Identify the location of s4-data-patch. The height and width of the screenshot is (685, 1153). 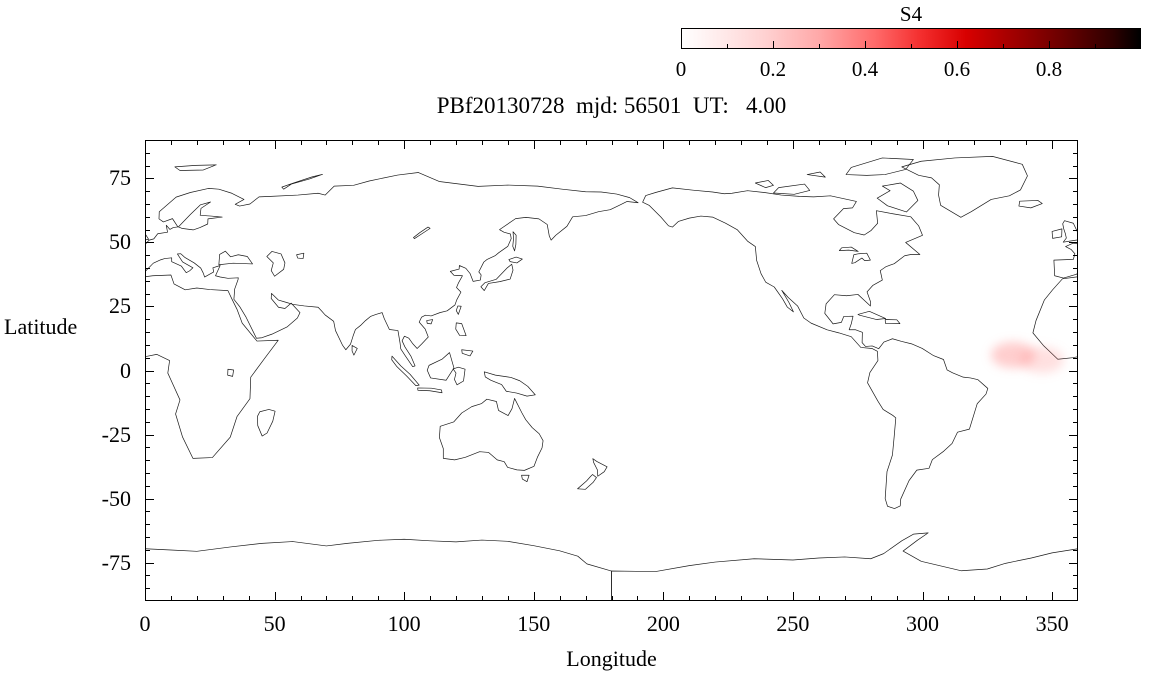
(1013, 355).